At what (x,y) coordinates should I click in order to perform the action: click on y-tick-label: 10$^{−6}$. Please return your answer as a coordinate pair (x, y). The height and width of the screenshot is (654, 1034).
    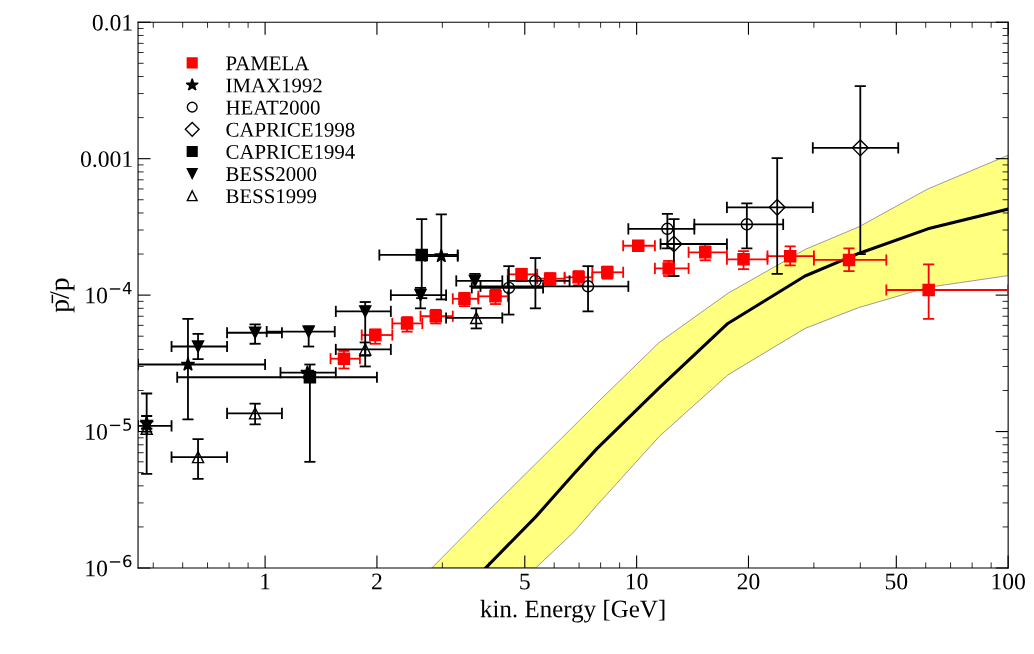
    Looking at the image, I should click on (109, 565).